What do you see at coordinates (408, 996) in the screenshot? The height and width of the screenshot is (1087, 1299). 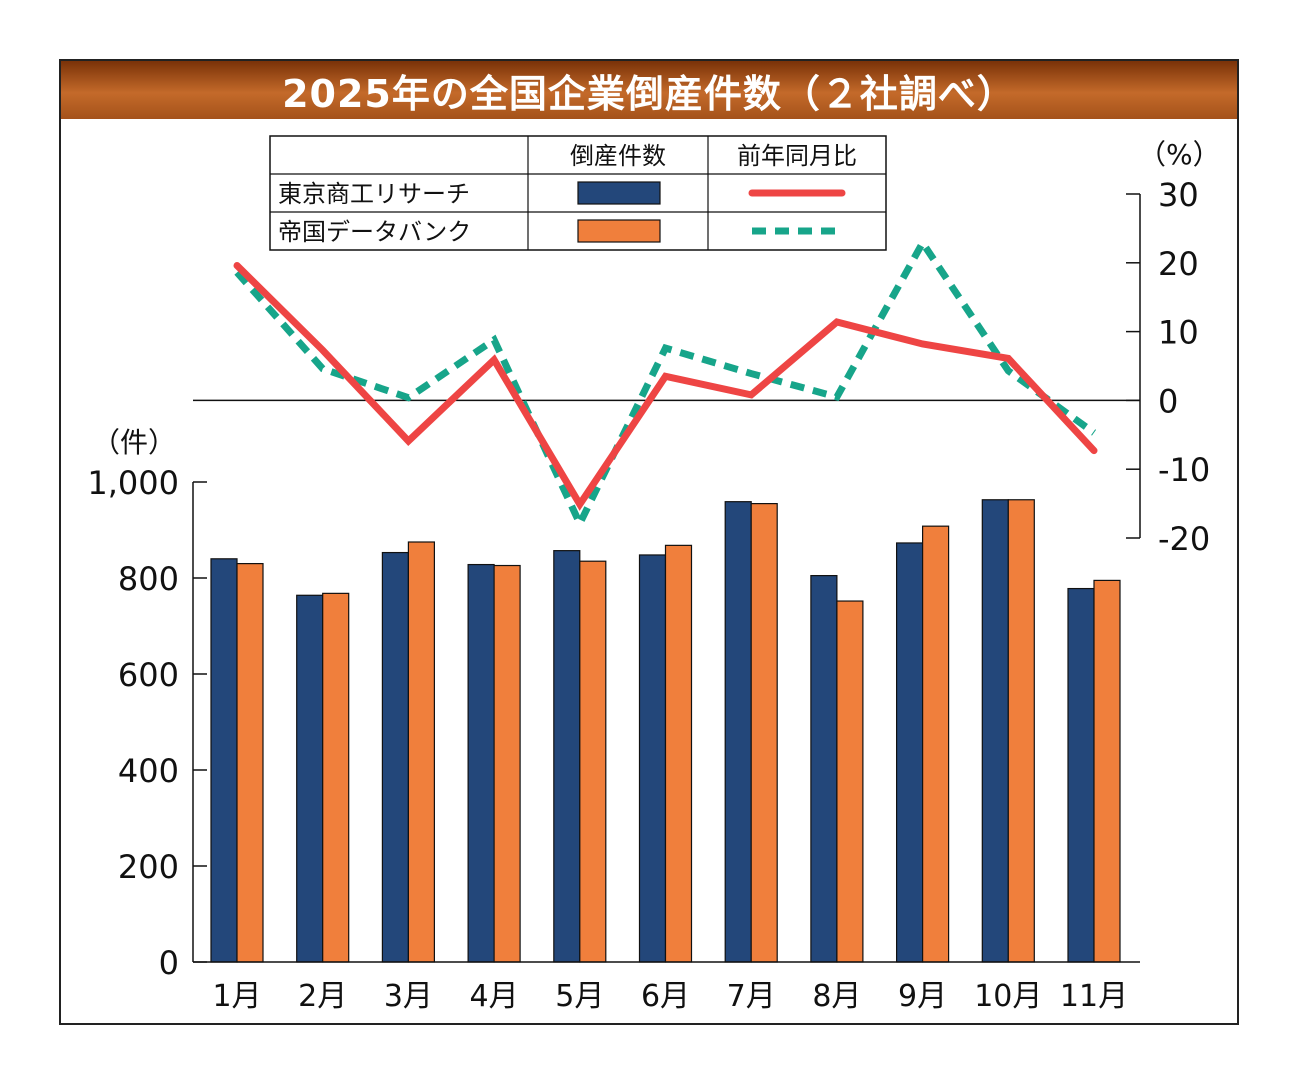 I see `x-tick-label: 3月` at bounding box center [408, 996].